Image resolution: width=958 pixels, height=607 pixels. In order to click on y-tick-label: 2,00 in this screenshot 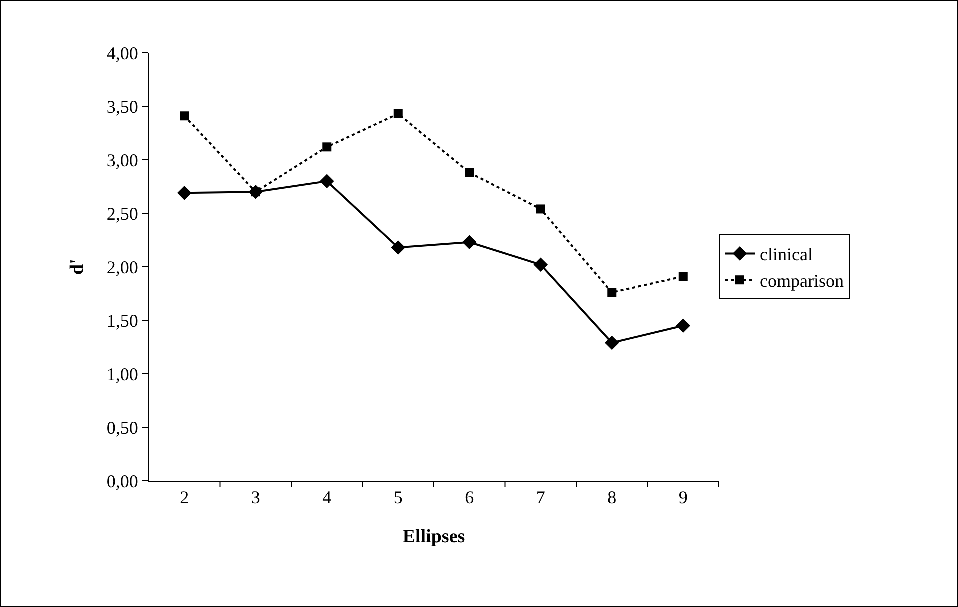, I will do `click(122, 267)`.